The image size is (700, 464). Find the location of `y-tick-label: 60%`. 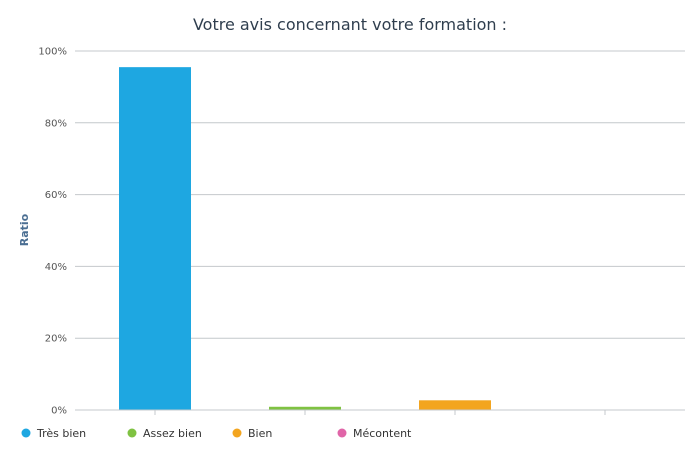

y-tick-label: 60% is located at coordinates (56, 195).